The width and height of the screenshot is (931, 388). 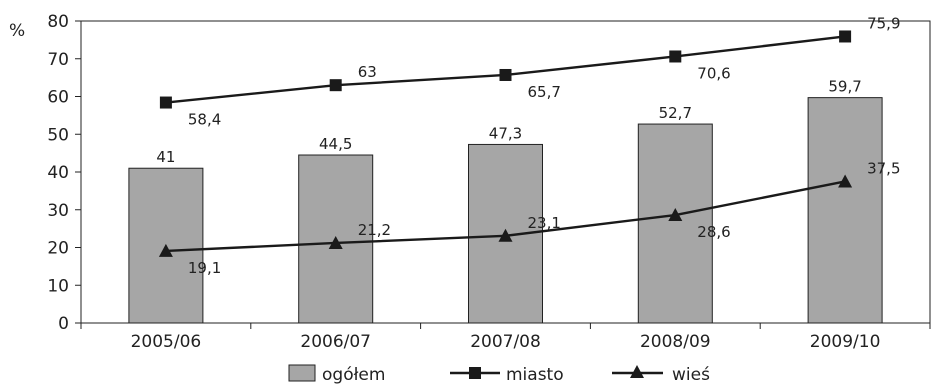 I want to click on bar-data-label: 52,7, so click(x=675, y=113).